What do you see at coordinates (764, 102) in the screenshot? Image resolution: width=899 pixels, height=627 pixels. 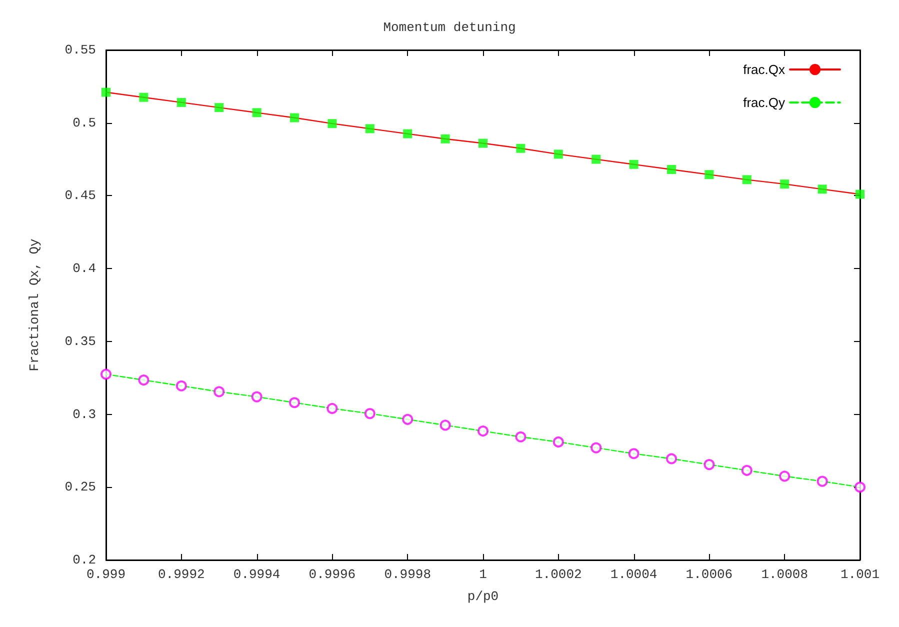 I see `legend-label: frac.Qy` at bounding box center [764, 102].